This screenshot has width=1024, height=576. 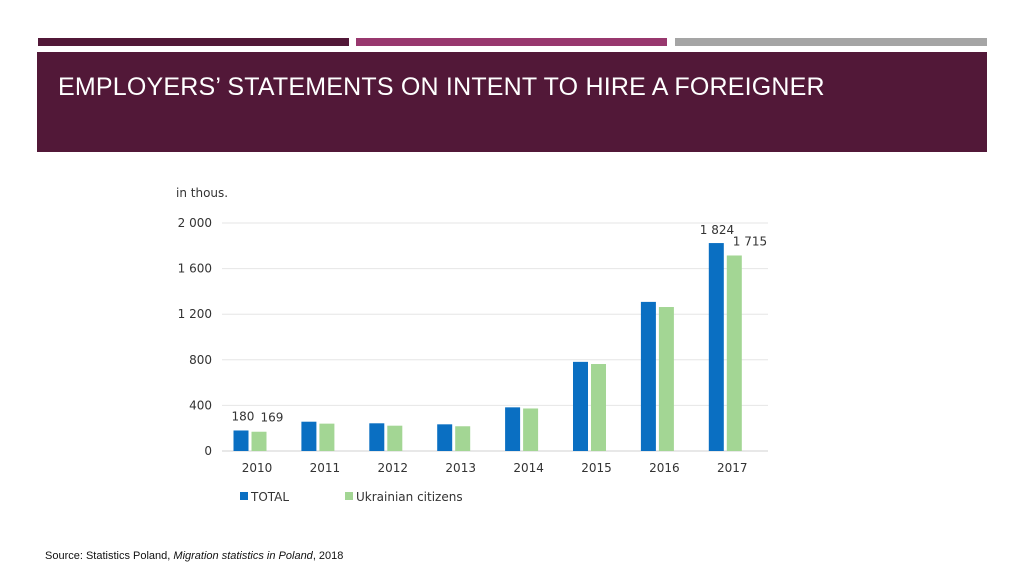 What do you see at coordinates (272, 418) in the screenshot?
I see `data-label: 169` at bounding box center [272, 418].